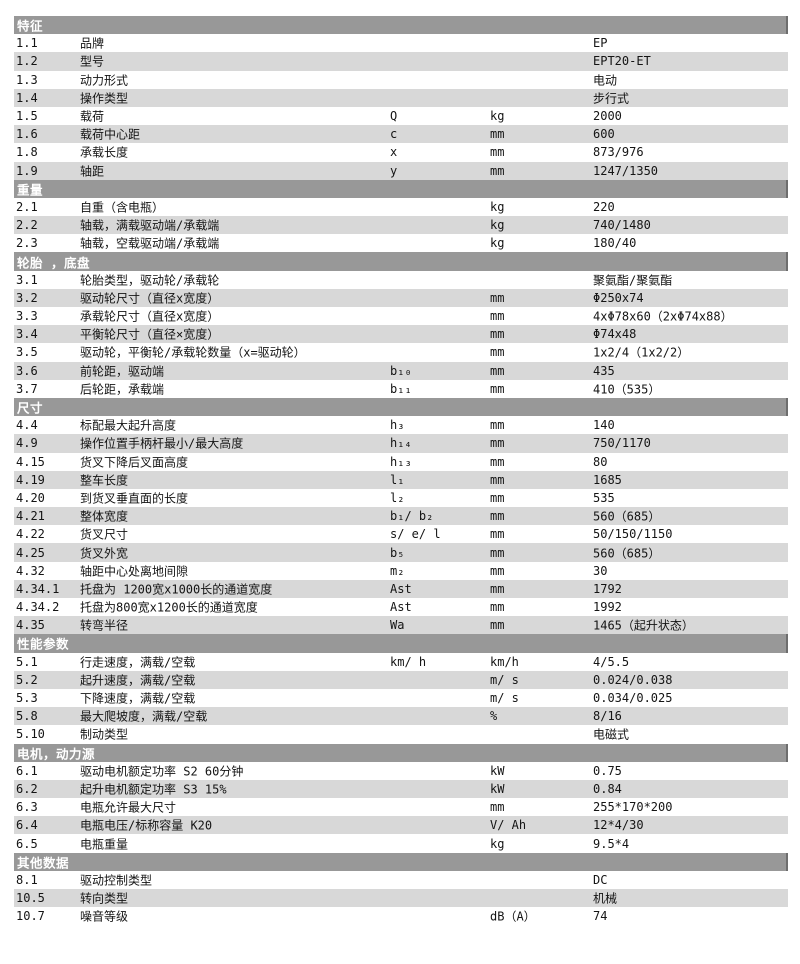 This screenshot has width=800, height=964. What do you see at coordinates (401, 789) in the screenshot?
I see `table-row: 6.2 起升电机额定功率 S3 15% kW 0.84` at bounding box center [401, 789].